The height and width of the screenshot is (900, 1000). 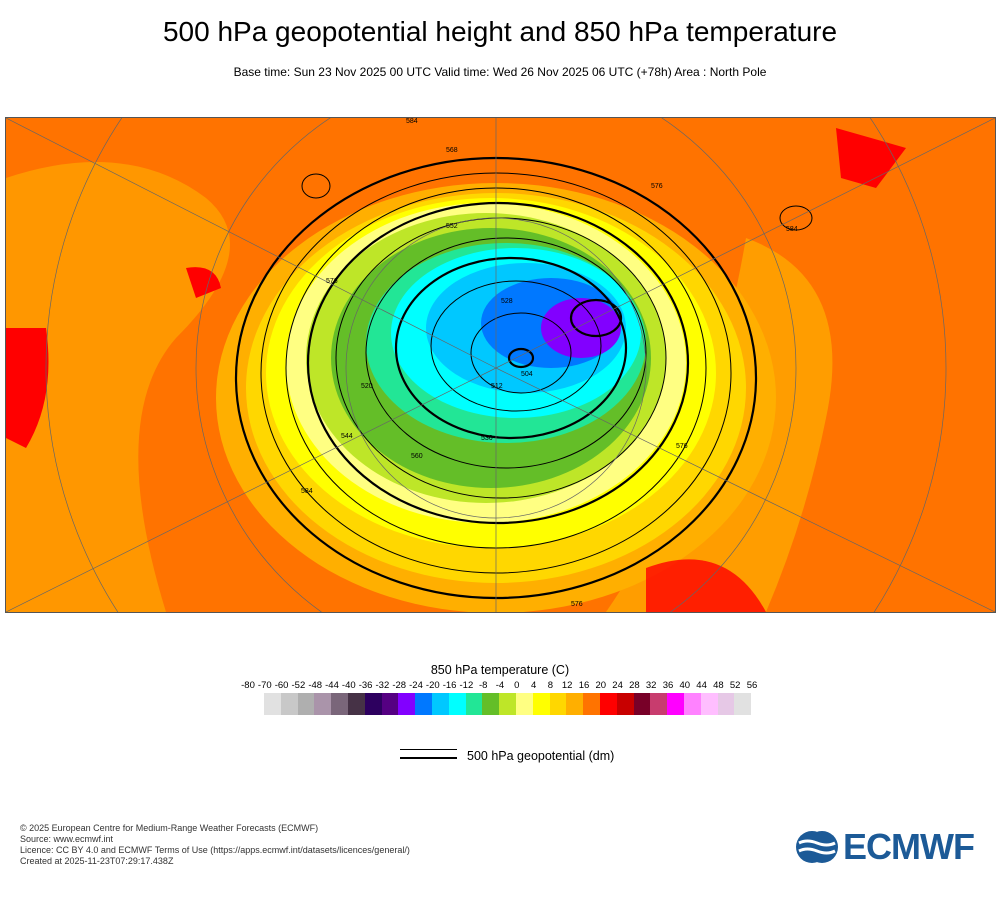 I want to click on colorbar-tick-label: 44, so click(x=701, y=685).